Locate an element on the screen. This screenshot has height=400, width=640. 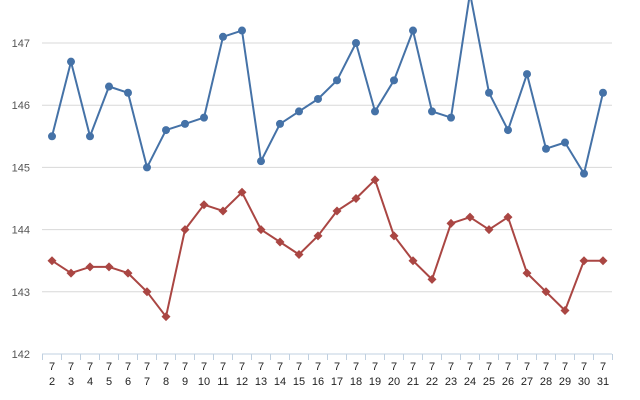
x-tick-label-day: 3 is located at coordinates (71, 382).